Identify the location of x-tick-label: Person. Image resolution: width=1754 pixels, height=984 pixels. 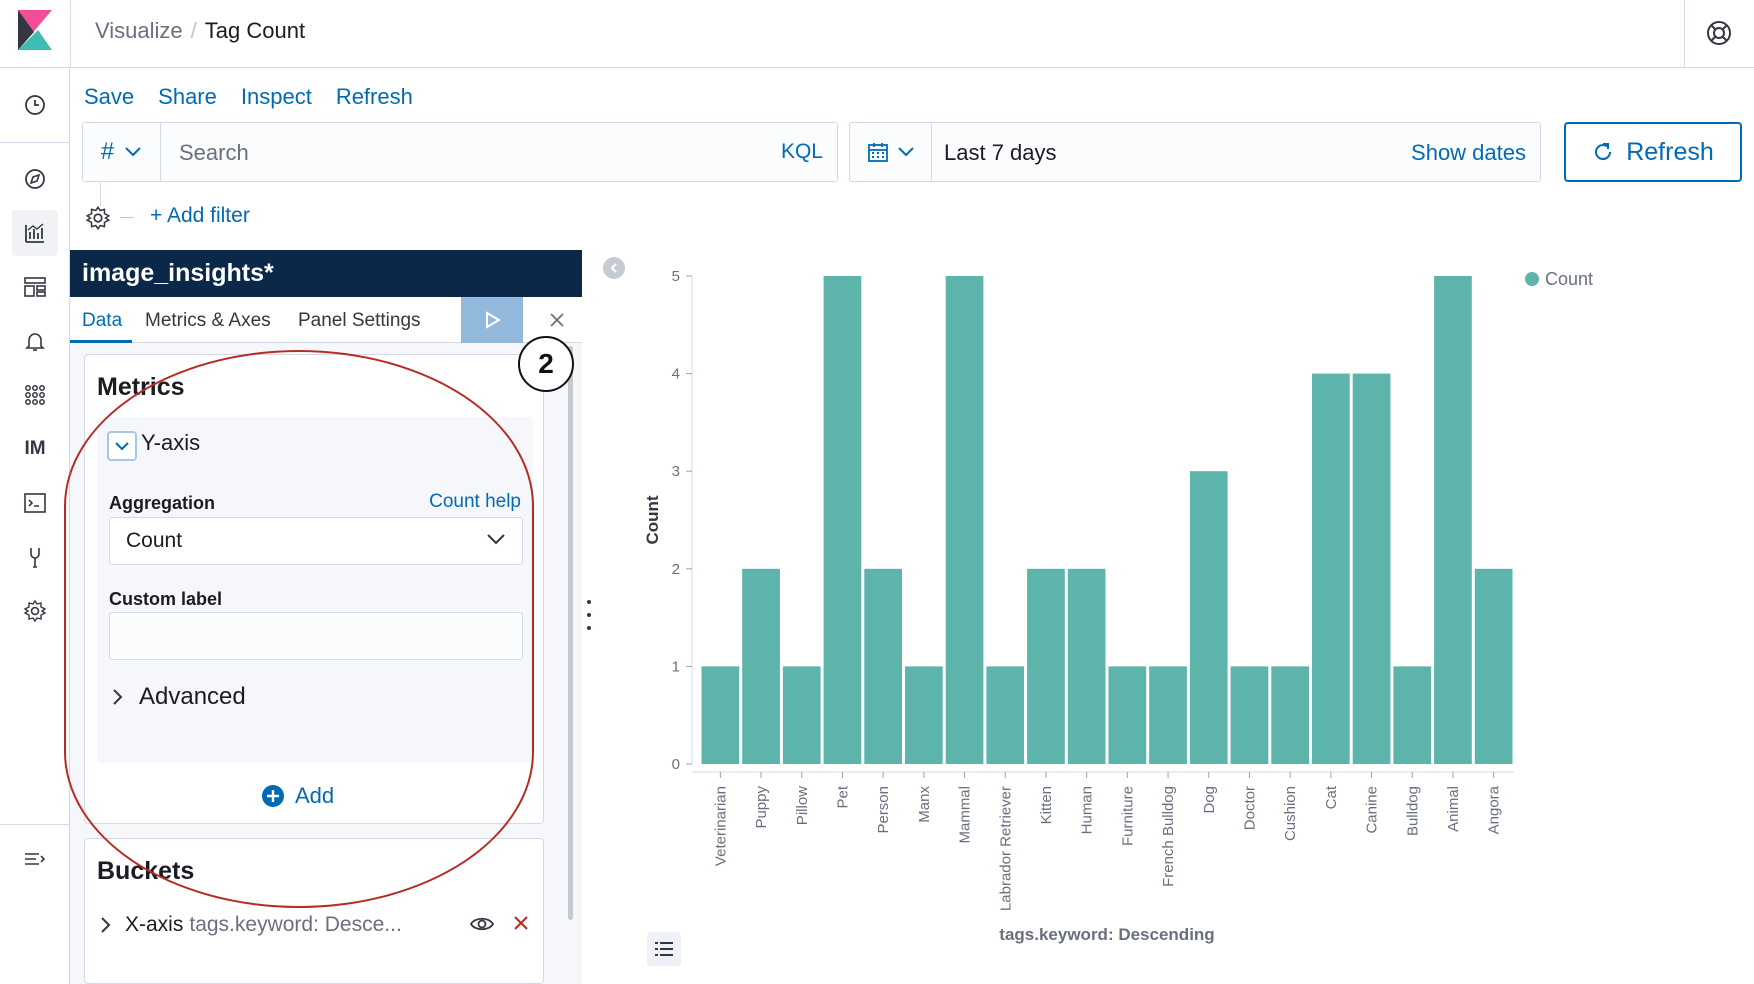
(883, 810).